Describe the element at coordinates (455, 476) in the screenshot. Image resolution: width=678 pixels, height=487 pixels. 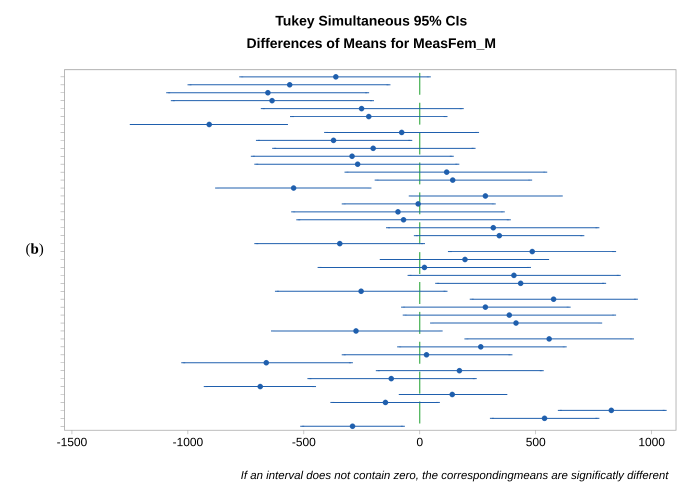
I see `text: If an interval does not contain zero, the correspondingmeans are significatly different` at that location.